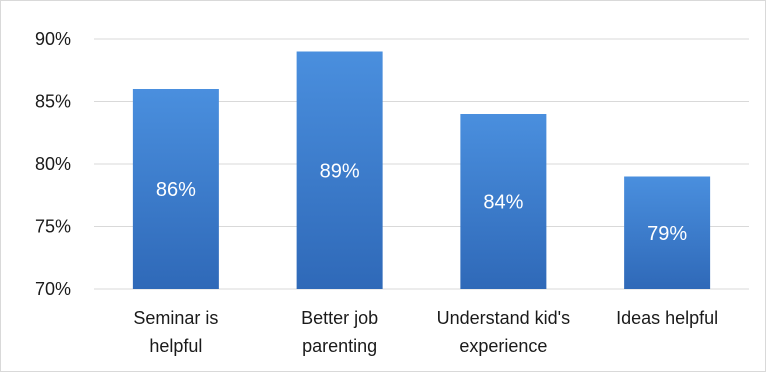 This screenshot has width=766, height=372. What do you see at coordinates (53, 102) in the screenshot?
I see `y-tick-label: 85%` at bounding box center [53, 102].